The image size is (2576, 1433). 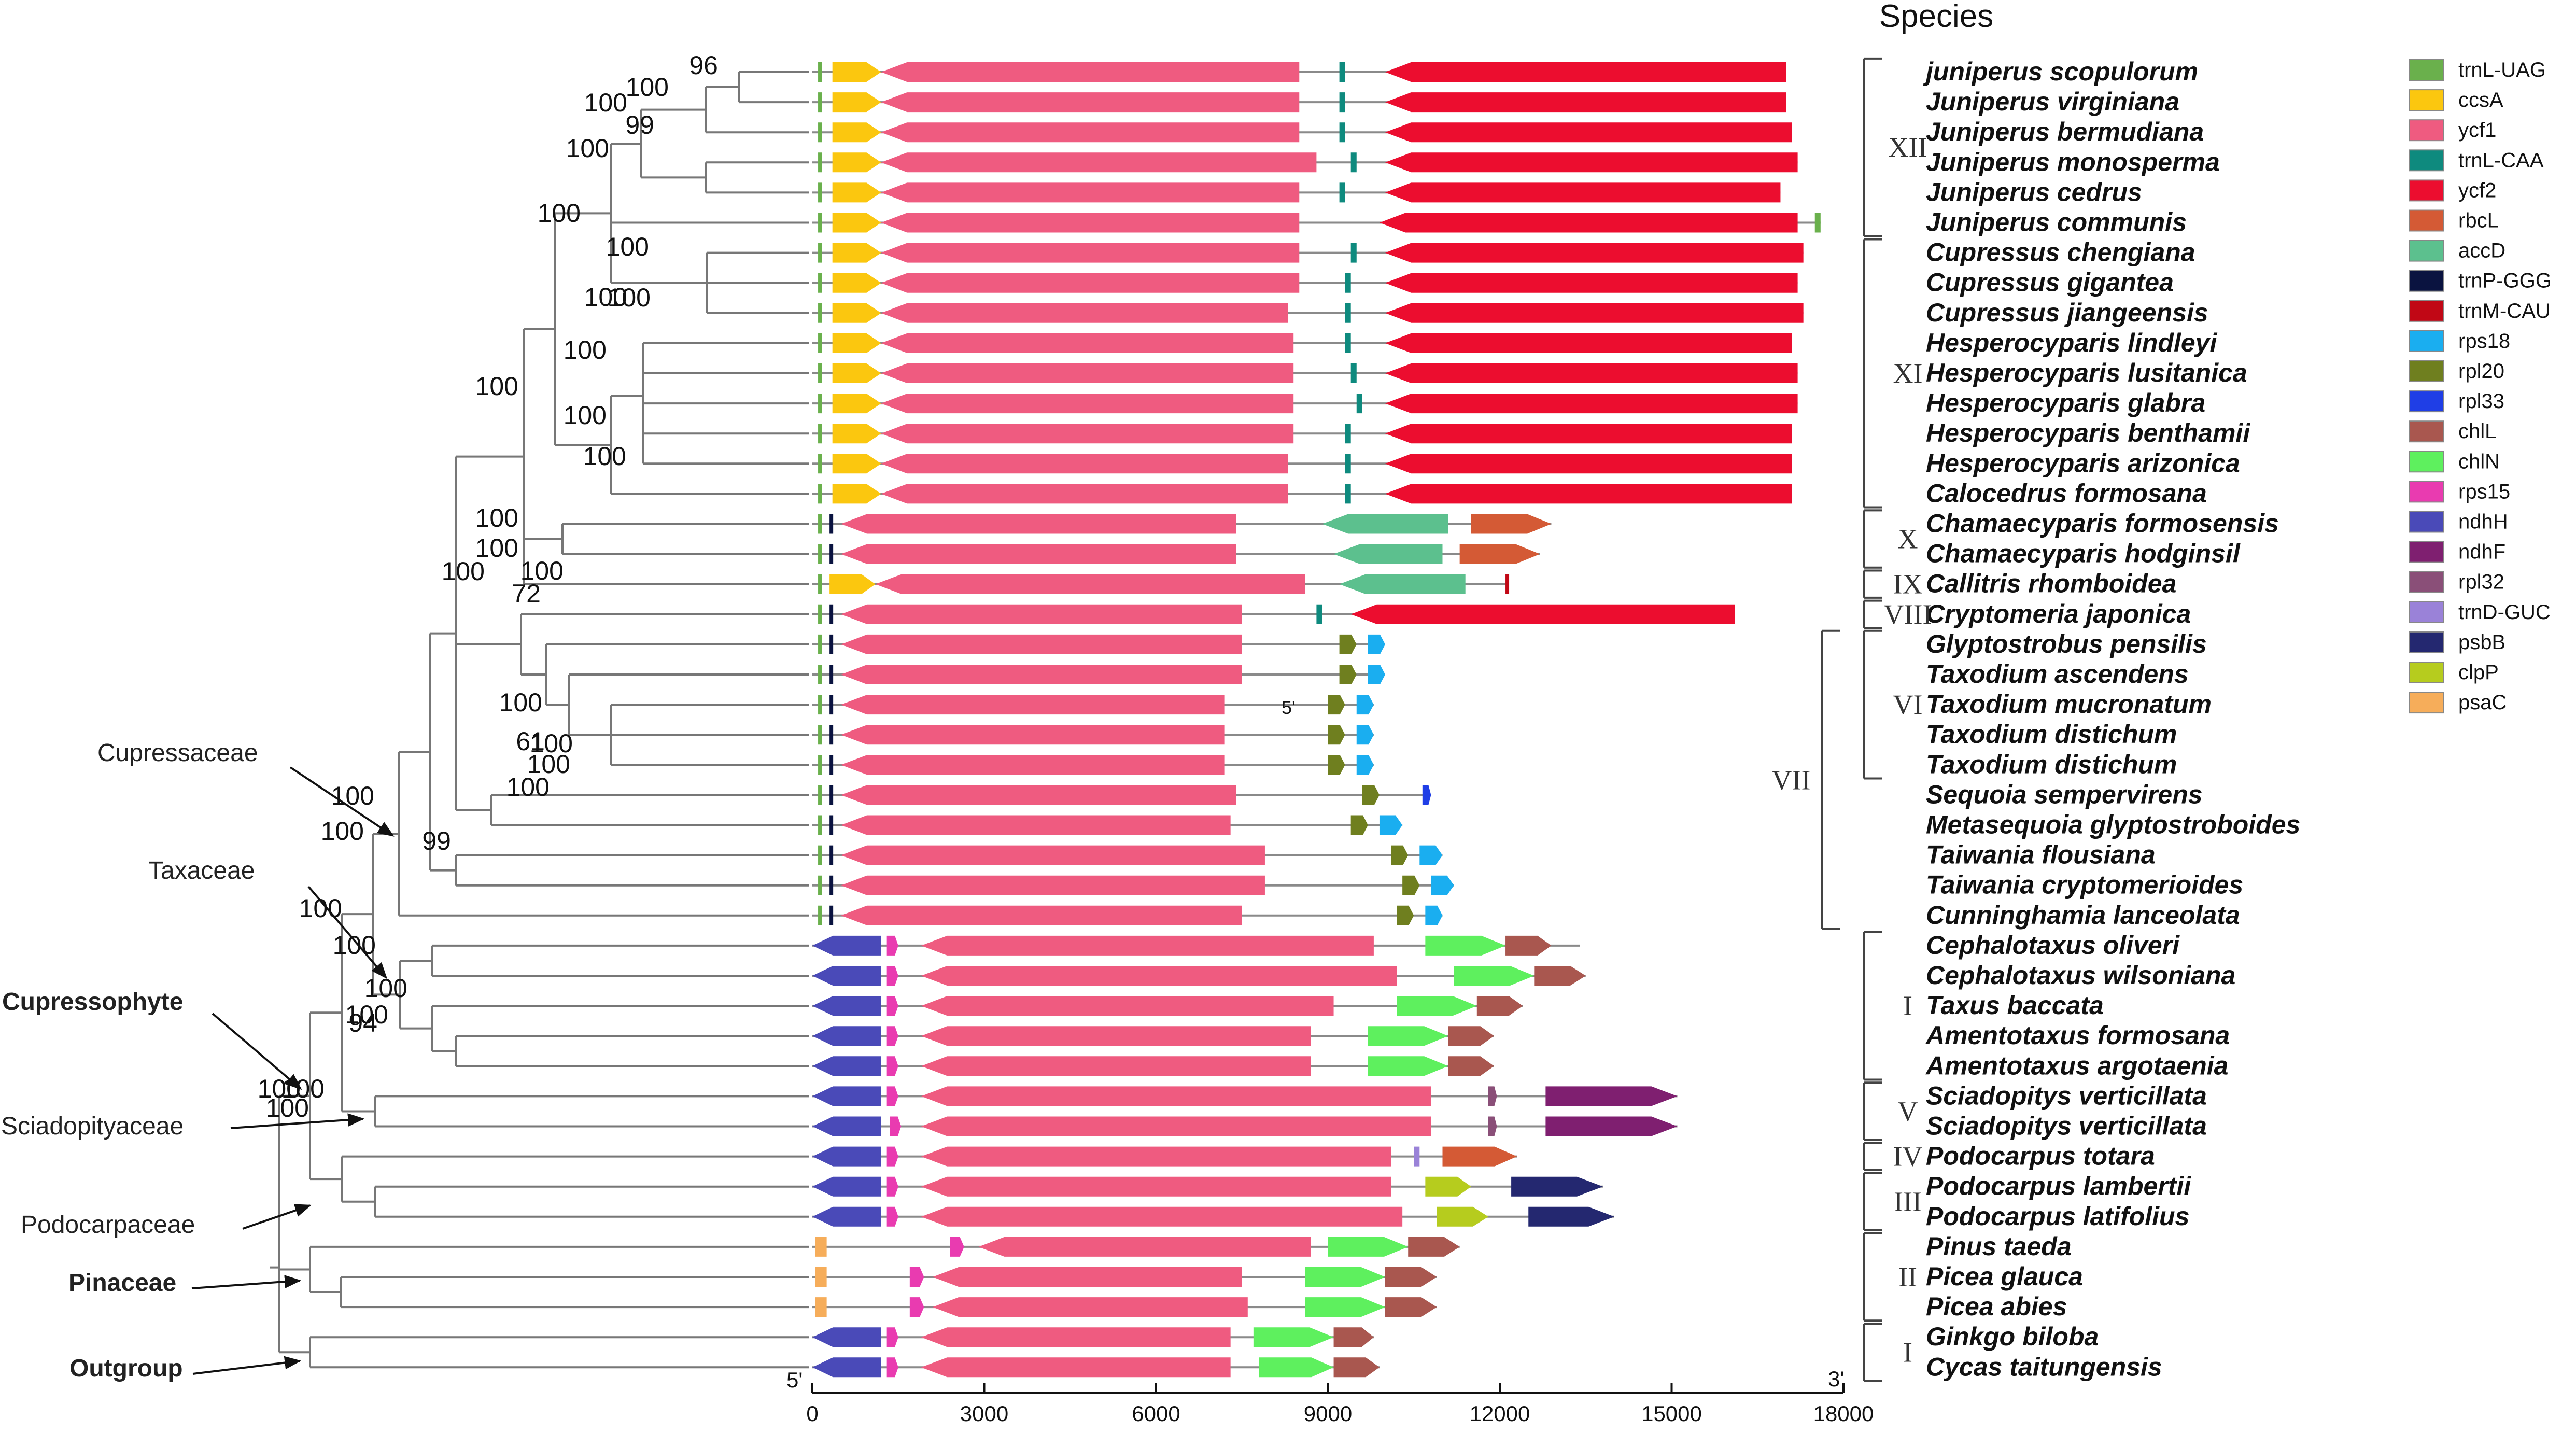 What do you see at coordinates (2050, 282) in the screenshot?
I see `species-label: Cupressus gigantea` at bounding box center [2050, 282].